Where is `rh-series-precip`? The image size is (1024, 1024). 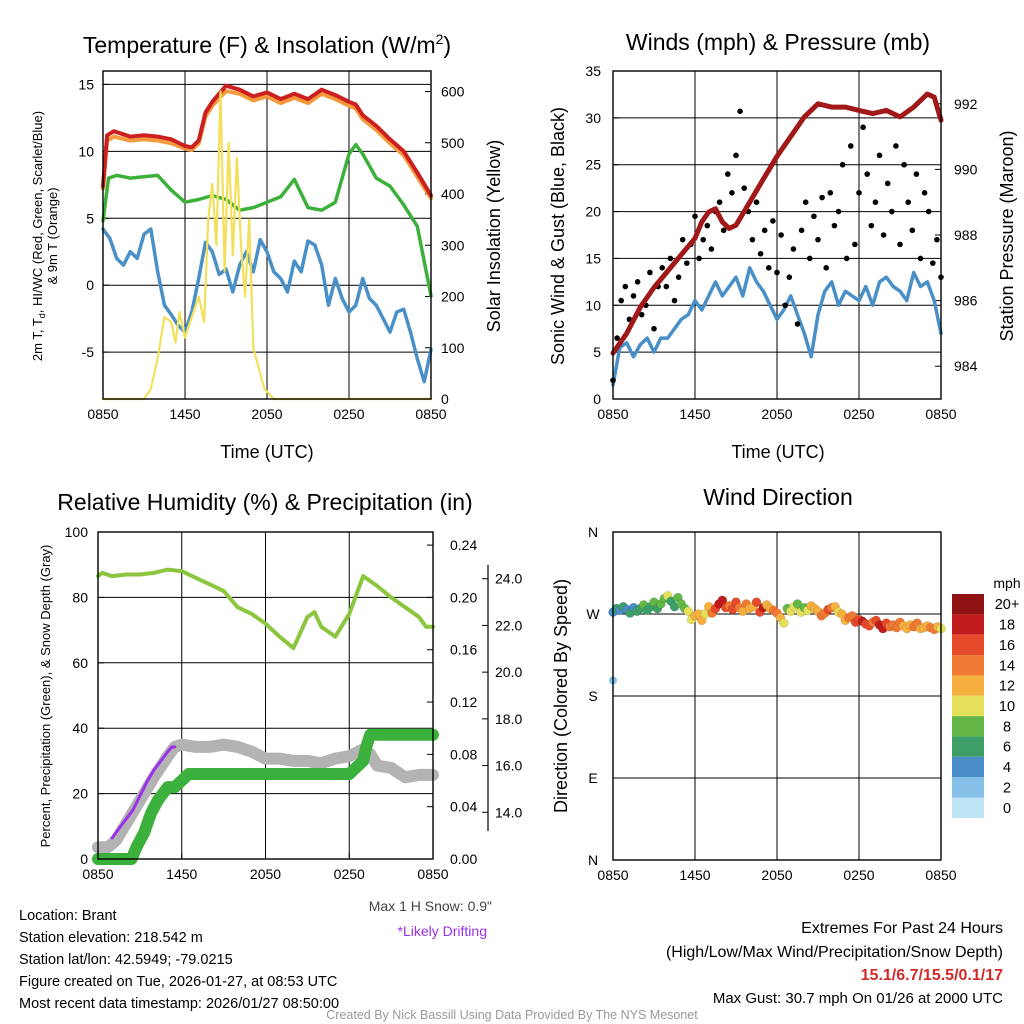
rh-series-precip is located at coordinates (265, 796).